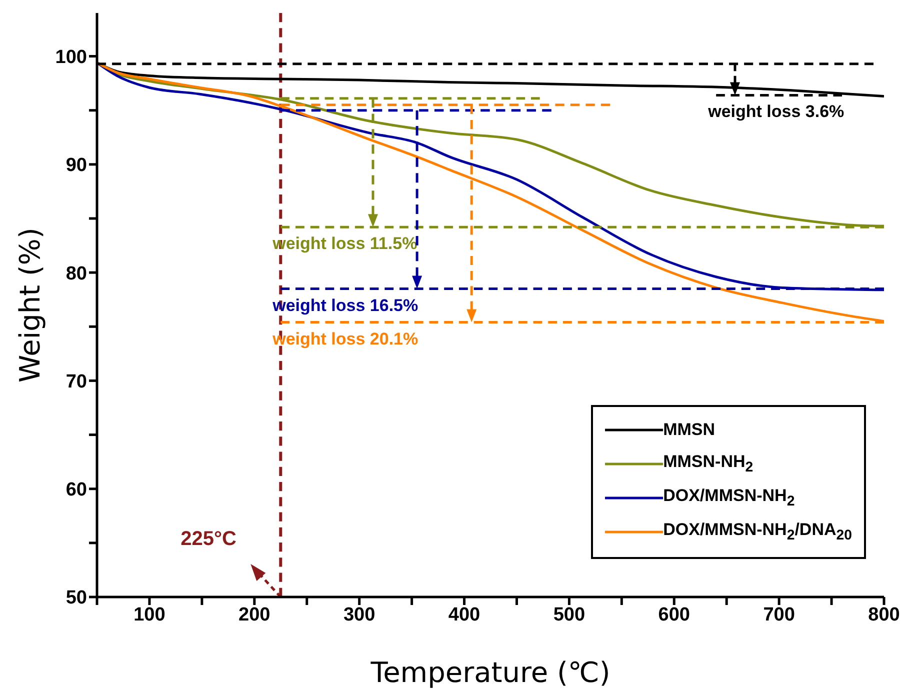 Image resolution: width=909 pixels, height=690 pixels. I want to click on y-tick-label: 80, so click(76, 273).